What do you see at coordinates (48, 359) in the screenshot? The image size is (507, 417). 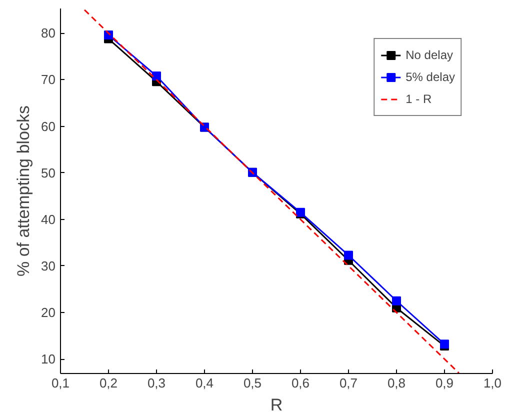 I see `y-tick-label: 10` at bounding box center [48, 359].